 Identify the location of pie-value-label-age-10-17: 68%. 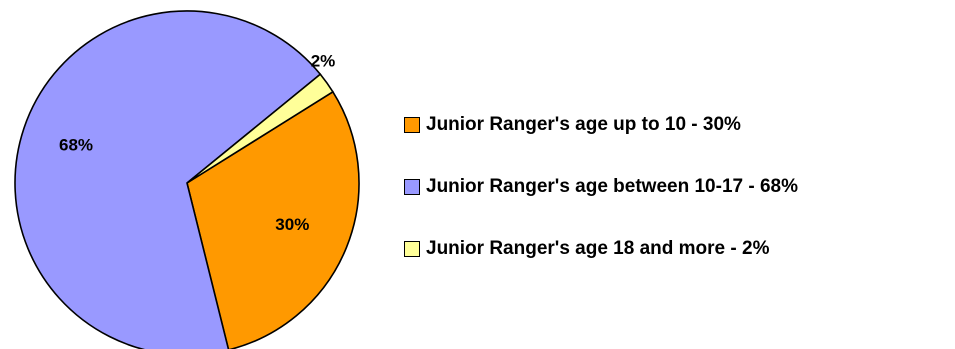
(76, 145).